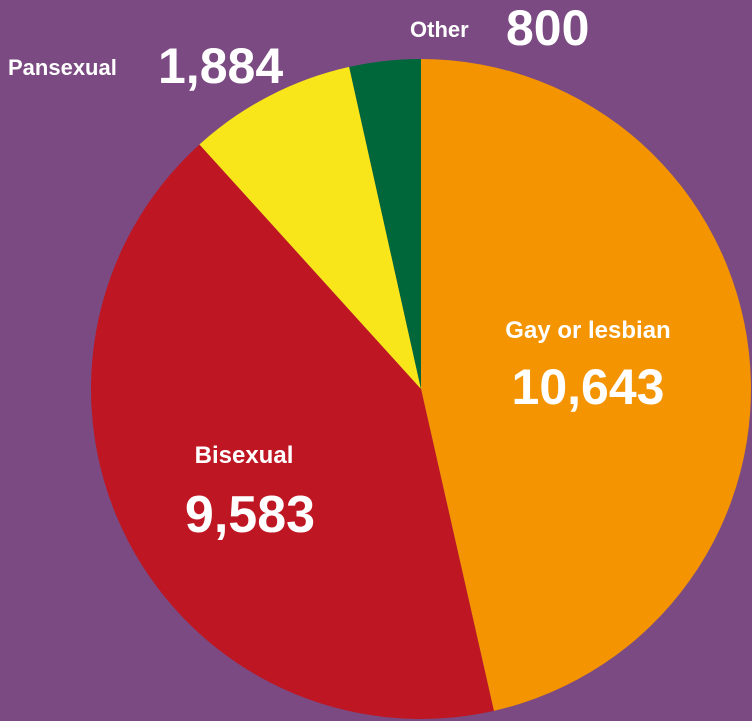 This screenshot has width=752, height=721. I want to click on slice-label-gay-or-lesbian: Gay or lesbian, so click(587, 330).